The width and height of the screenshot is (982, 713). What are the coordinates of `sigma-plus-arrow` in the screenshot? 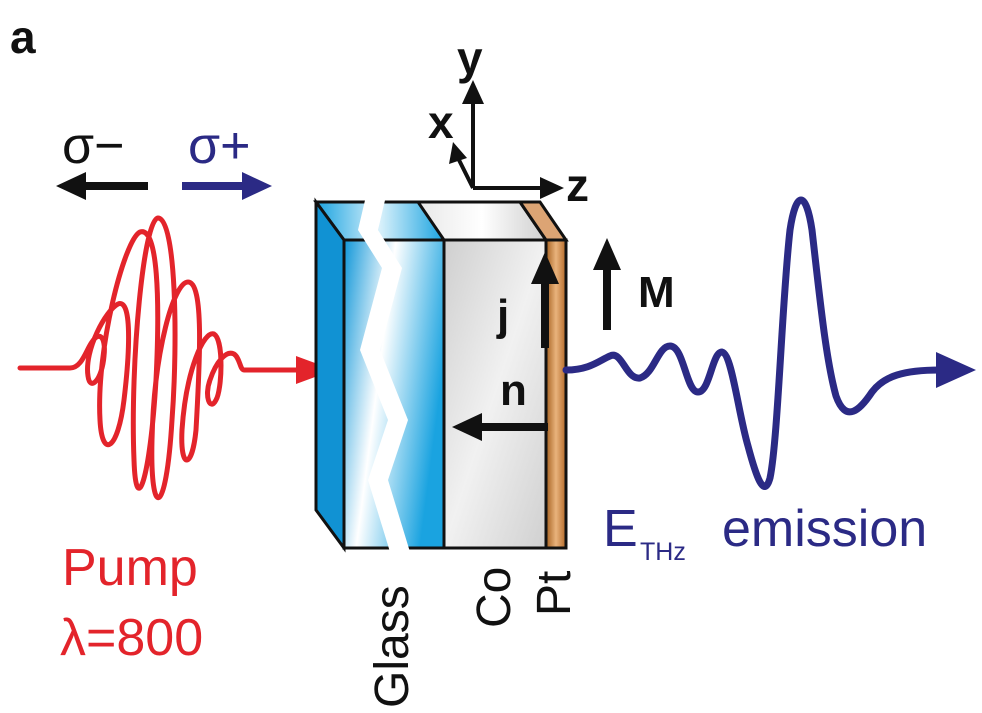 It's located at (227, 186).